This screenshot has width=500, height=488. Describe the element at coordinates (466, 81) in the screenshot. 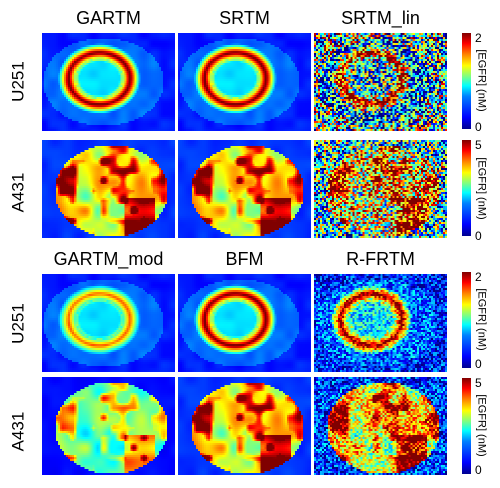

I see `colorbar-u251-top` at that location.